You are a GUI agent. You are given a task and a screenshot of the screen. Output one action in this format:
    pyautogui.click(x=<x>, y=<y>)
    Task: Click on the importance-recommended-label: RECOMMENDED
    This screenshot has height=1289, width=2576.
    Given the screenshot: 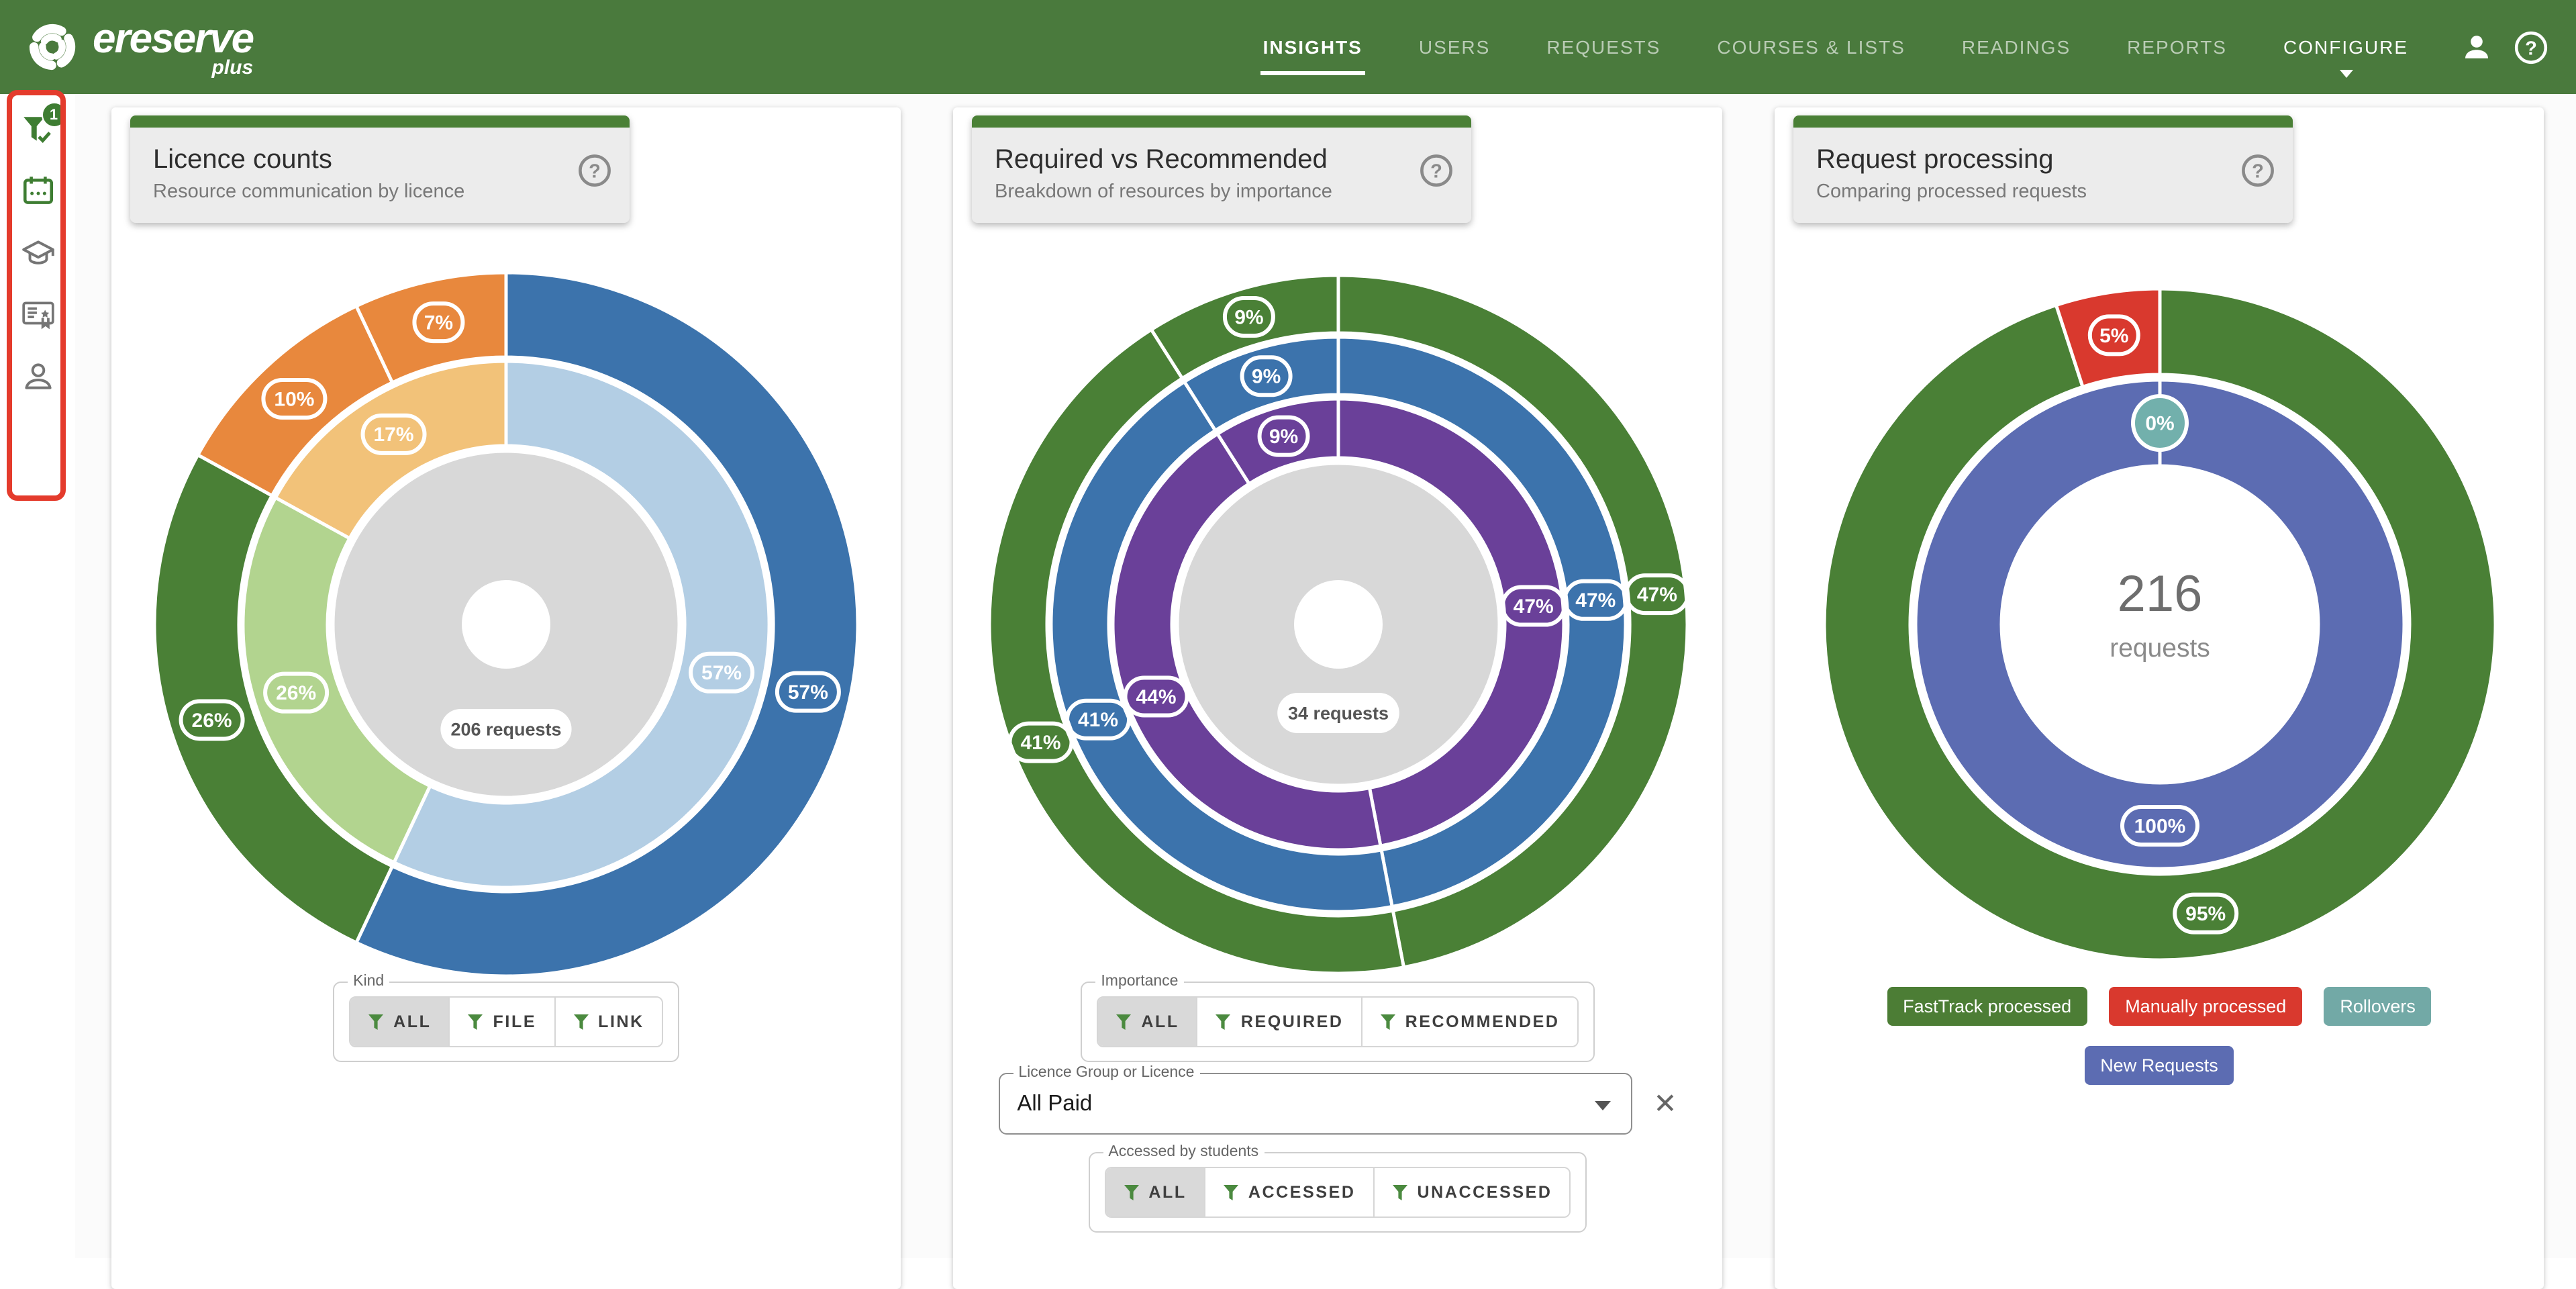 What is the action you would take?
    pyautogui.click(x=1482, y=1021)
    